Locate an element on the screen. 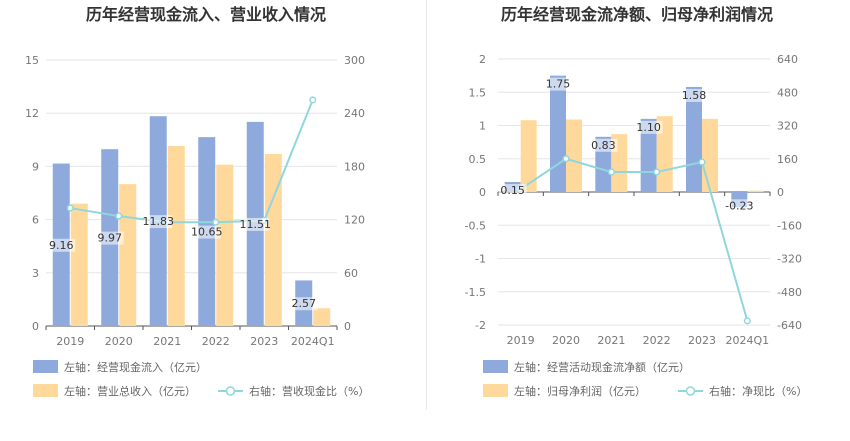  data-label: 0.83 is located at coordinates (603, 145).